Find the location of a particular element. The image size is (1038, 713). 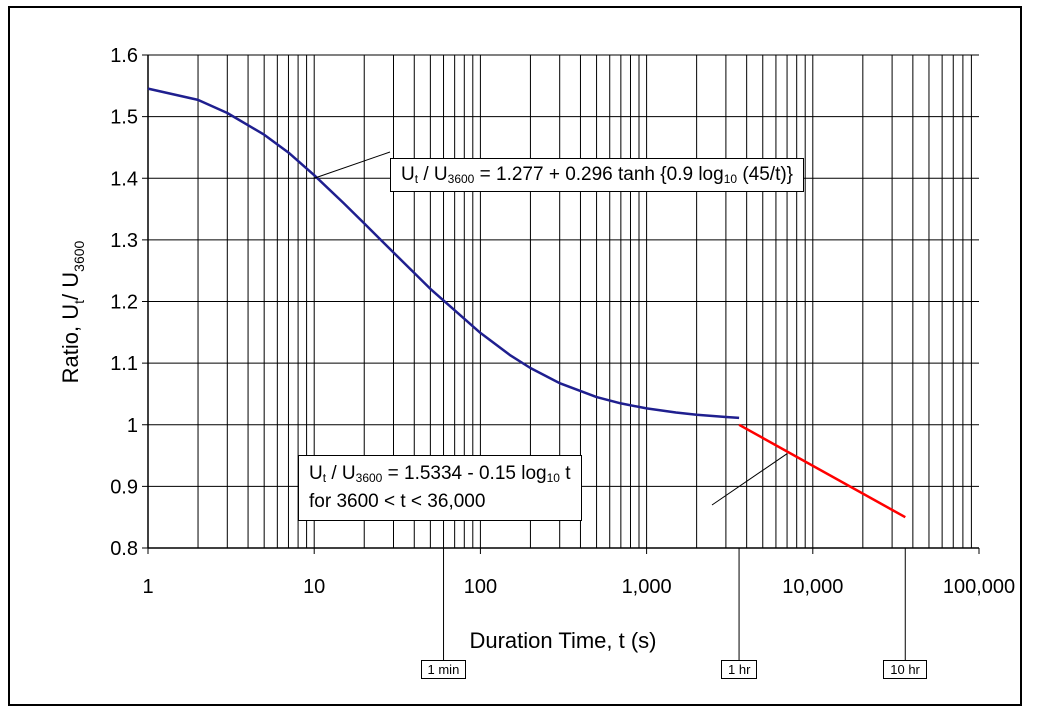

x-tick-label: 10,000 is located at coordinates (812, 587).